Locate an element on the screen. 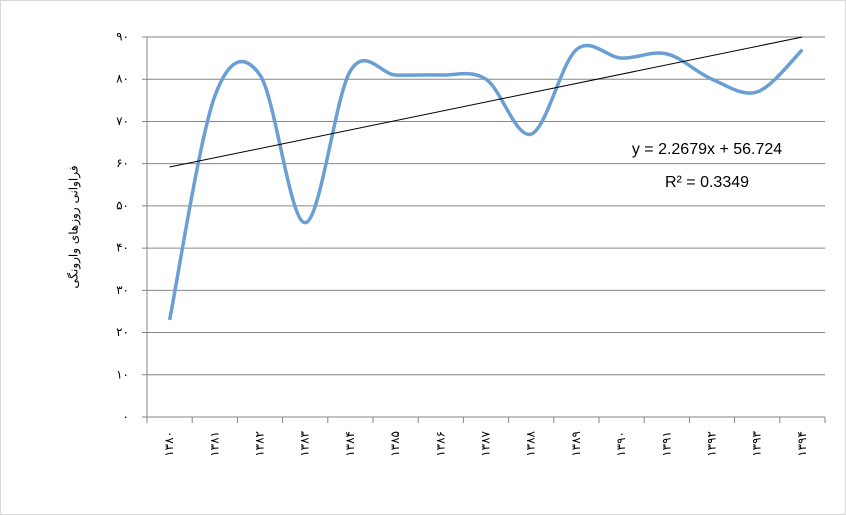 The width and height of the screenshot is (846, 515). x-tick-label: ۱۳۸۲ is located at coordinates (260, 444).